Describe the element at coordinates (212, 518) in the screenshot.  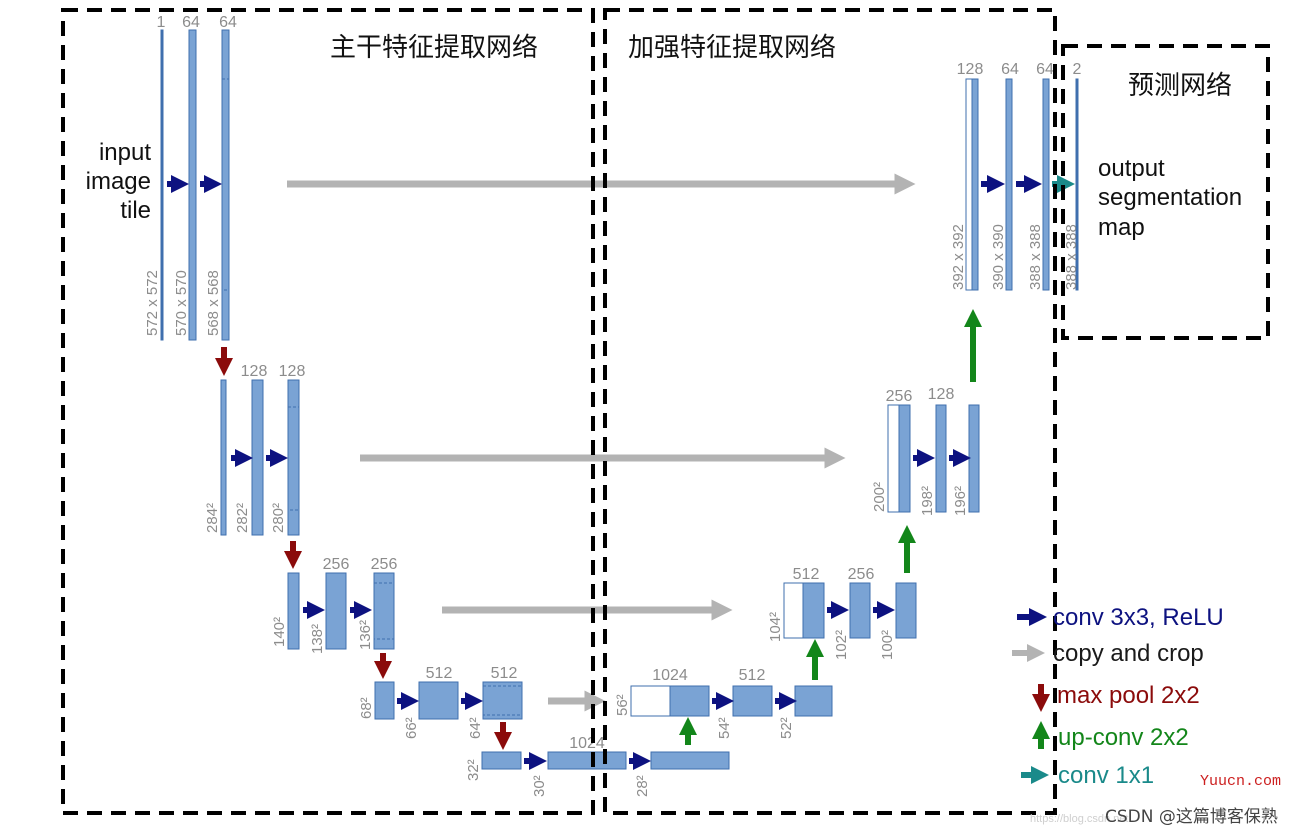
I see `dim-label: 284²` at that location.